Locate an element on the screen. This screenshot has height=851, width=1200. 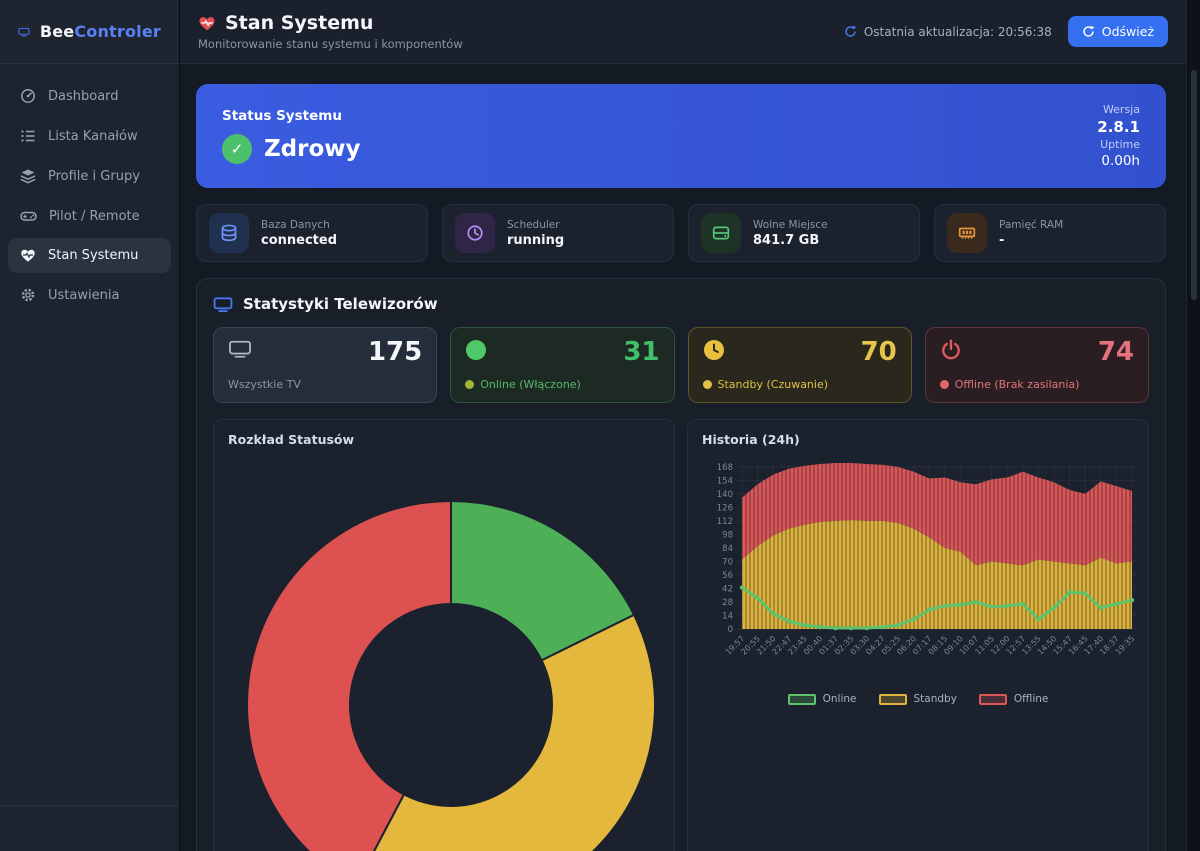
status-card-value: 841.7 GB is located at coordinates (786, 240).